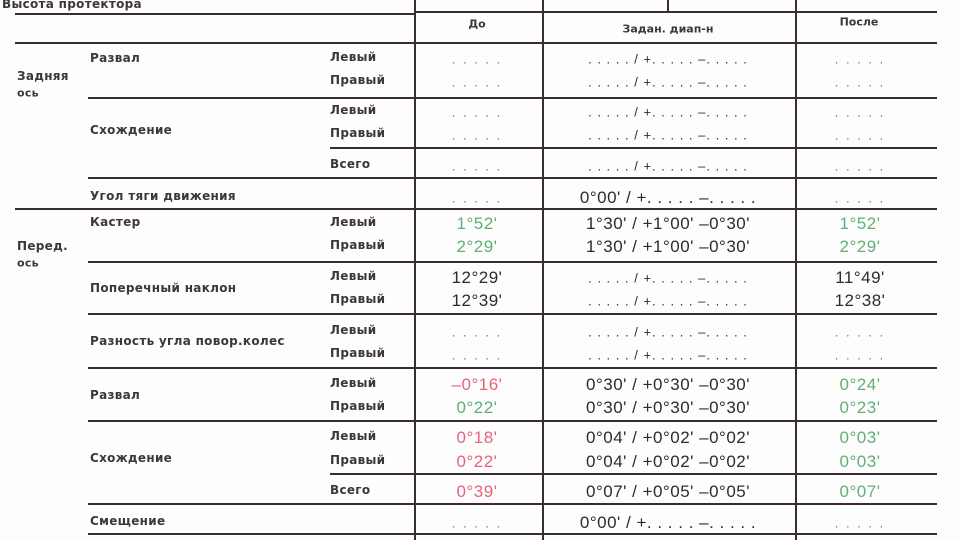  Describe the element at coordinates (860, 300) in the screenshot. I see `value-after: 12°38'` at that location.